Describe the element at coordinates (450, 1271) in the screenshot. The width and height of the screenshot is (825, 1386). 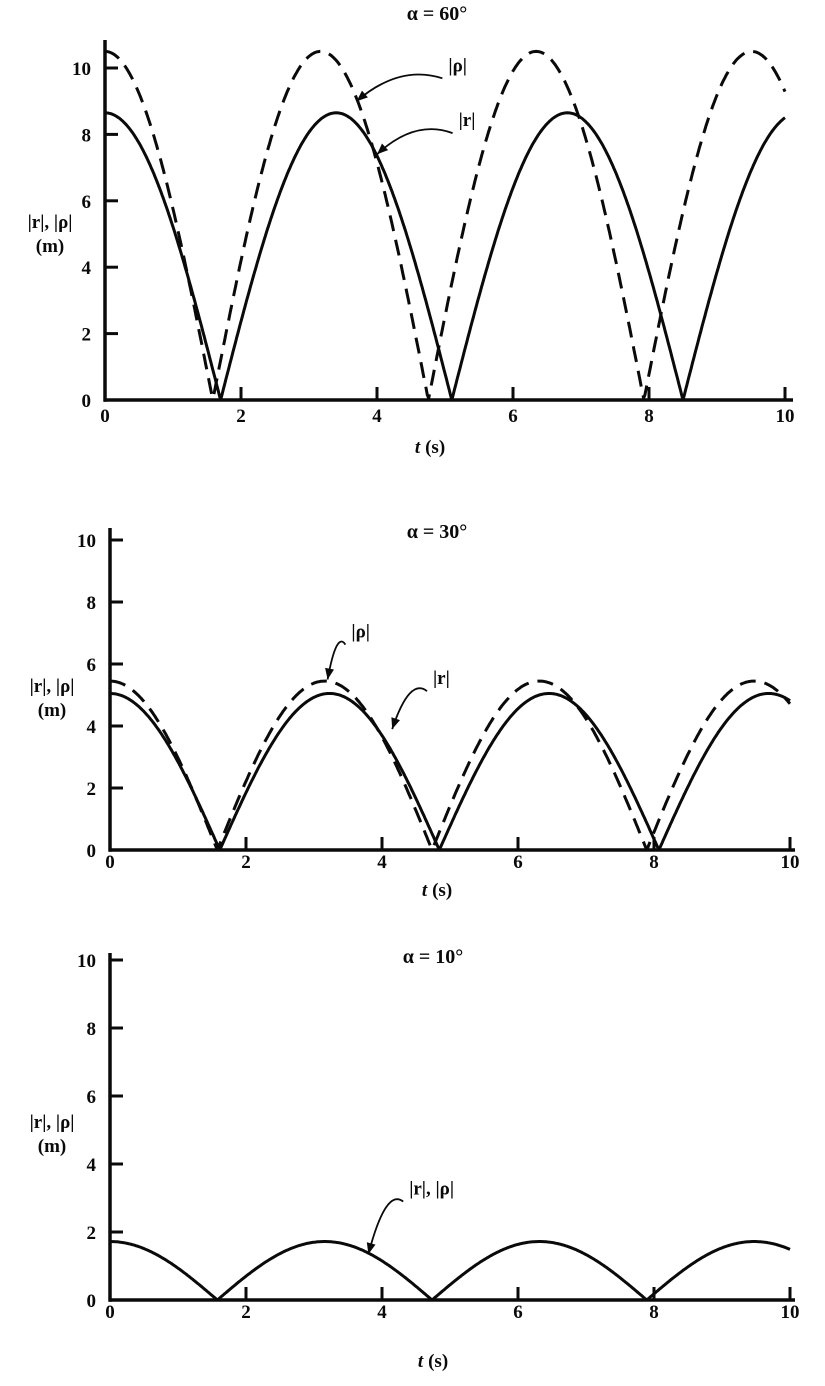
I see `series-curve-r-rho` at that location.